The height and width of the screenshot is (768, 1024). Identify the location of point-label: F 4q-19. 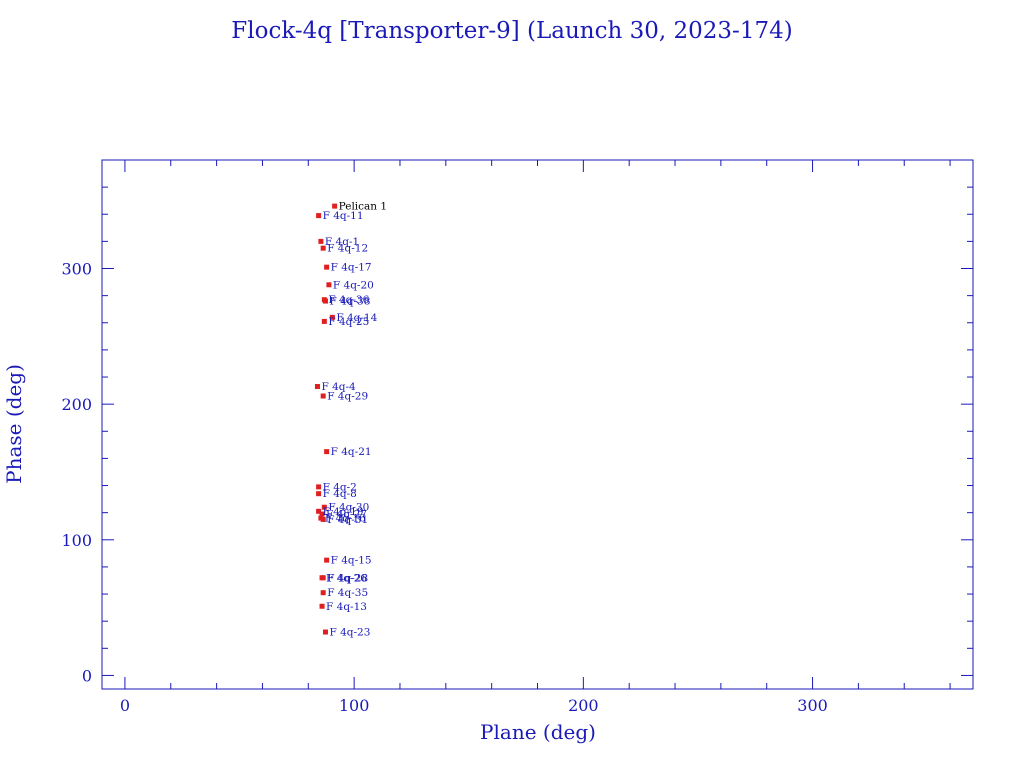
(343, 512).